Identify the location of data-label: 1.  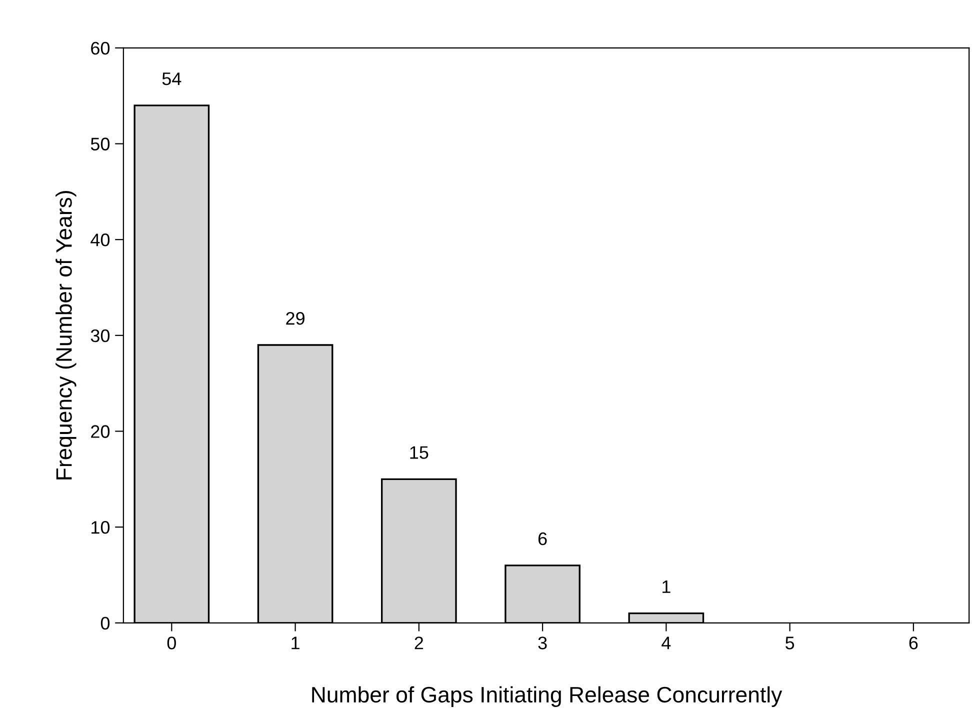
(666, 586).